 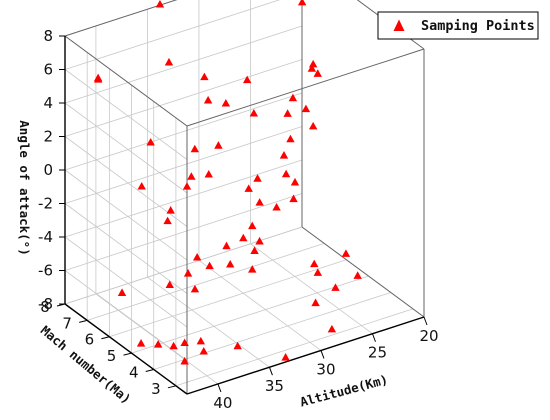 What do you see at coordinates (45, 271) in the screenshot?
I see `z-tick-label: -6` at bounding box center [45, 271].